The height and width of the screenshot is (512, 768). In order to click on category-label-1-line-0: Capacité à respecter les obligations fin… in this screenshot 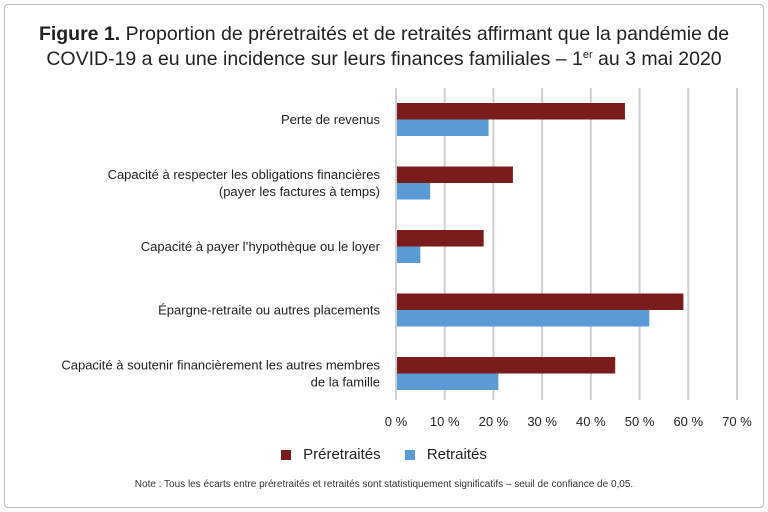, I will do `click(244, 174)`.